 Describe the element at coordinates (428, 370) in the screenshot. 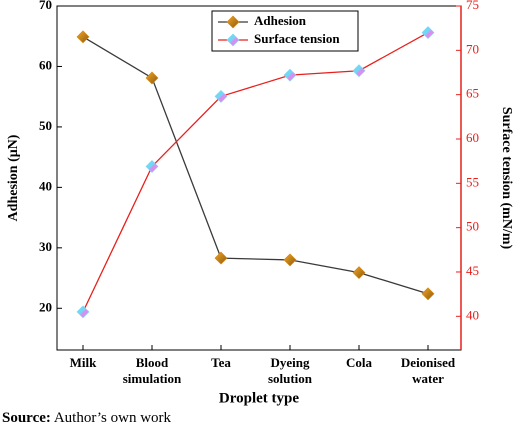

I see `x-tick-label: Deionised water` at that location.